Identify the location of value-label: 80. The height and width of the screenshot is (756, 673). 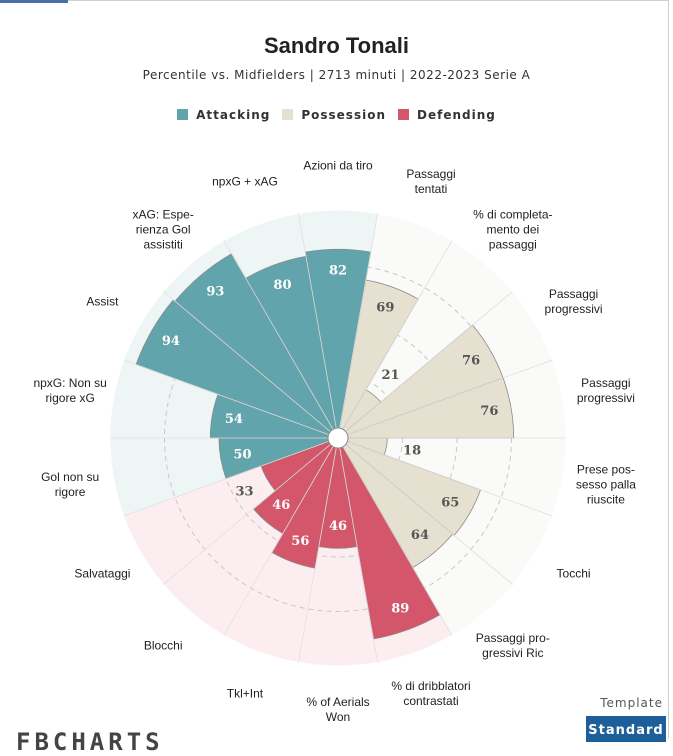
(282, 285).